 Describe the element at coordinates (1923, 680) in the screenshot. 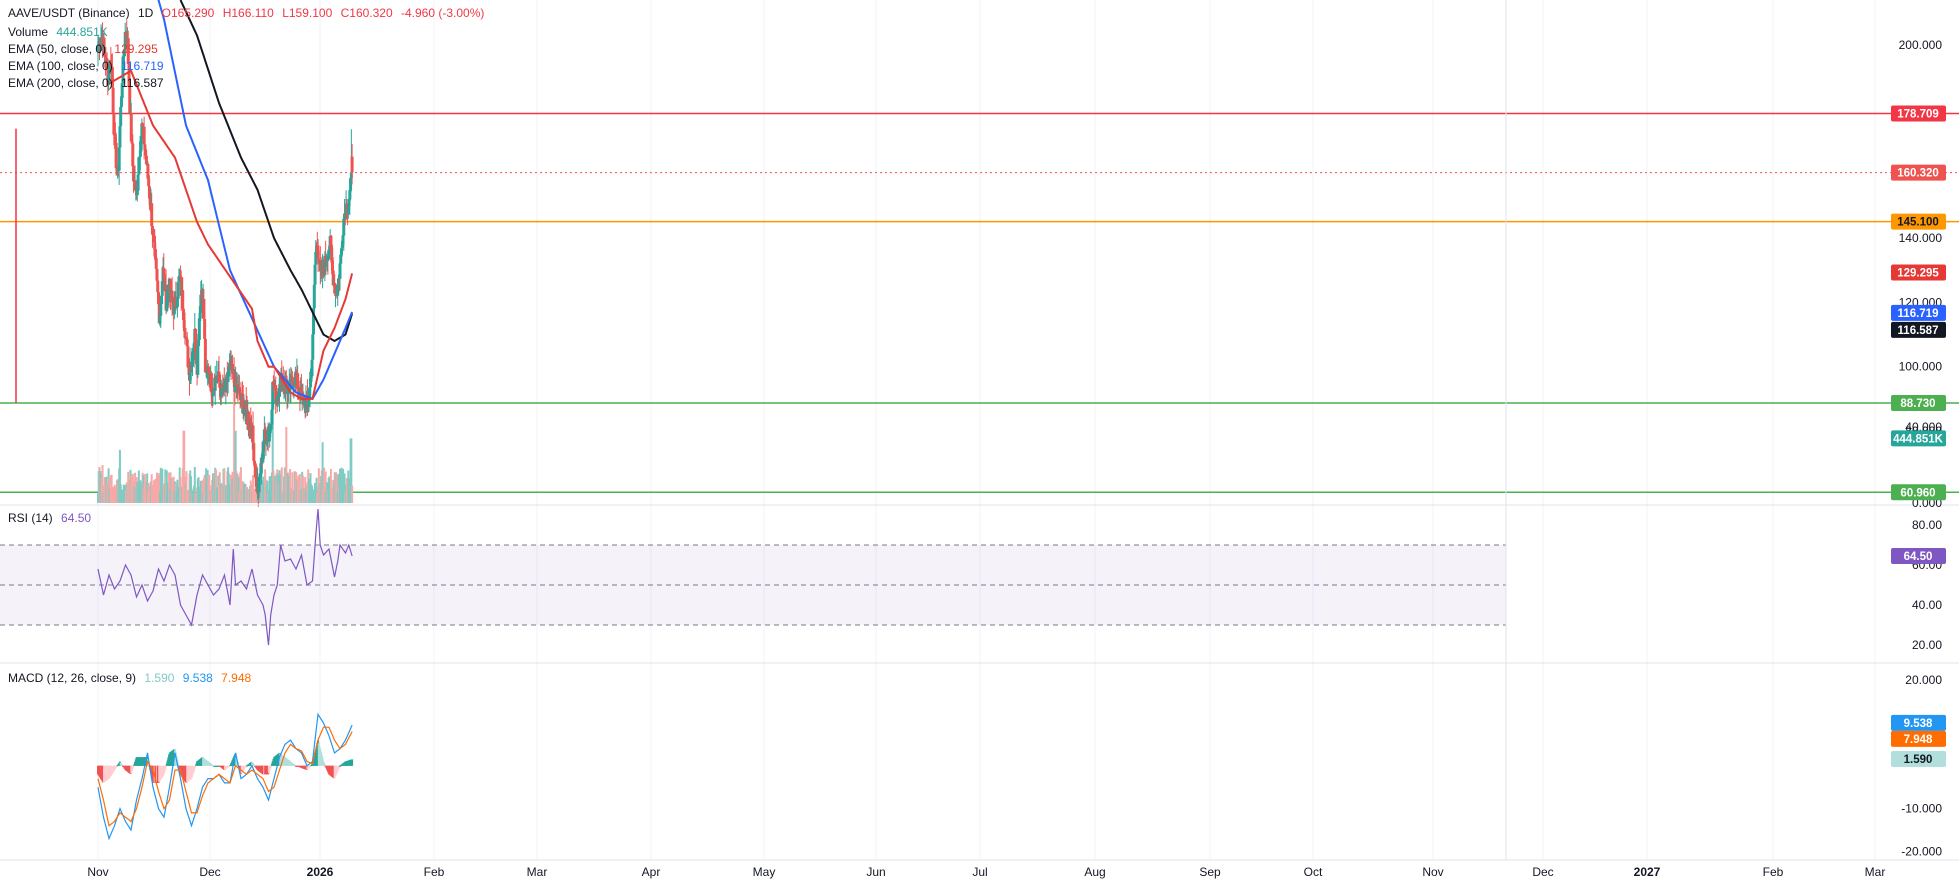

I see `macd-tick-label: 20.000` at that location.